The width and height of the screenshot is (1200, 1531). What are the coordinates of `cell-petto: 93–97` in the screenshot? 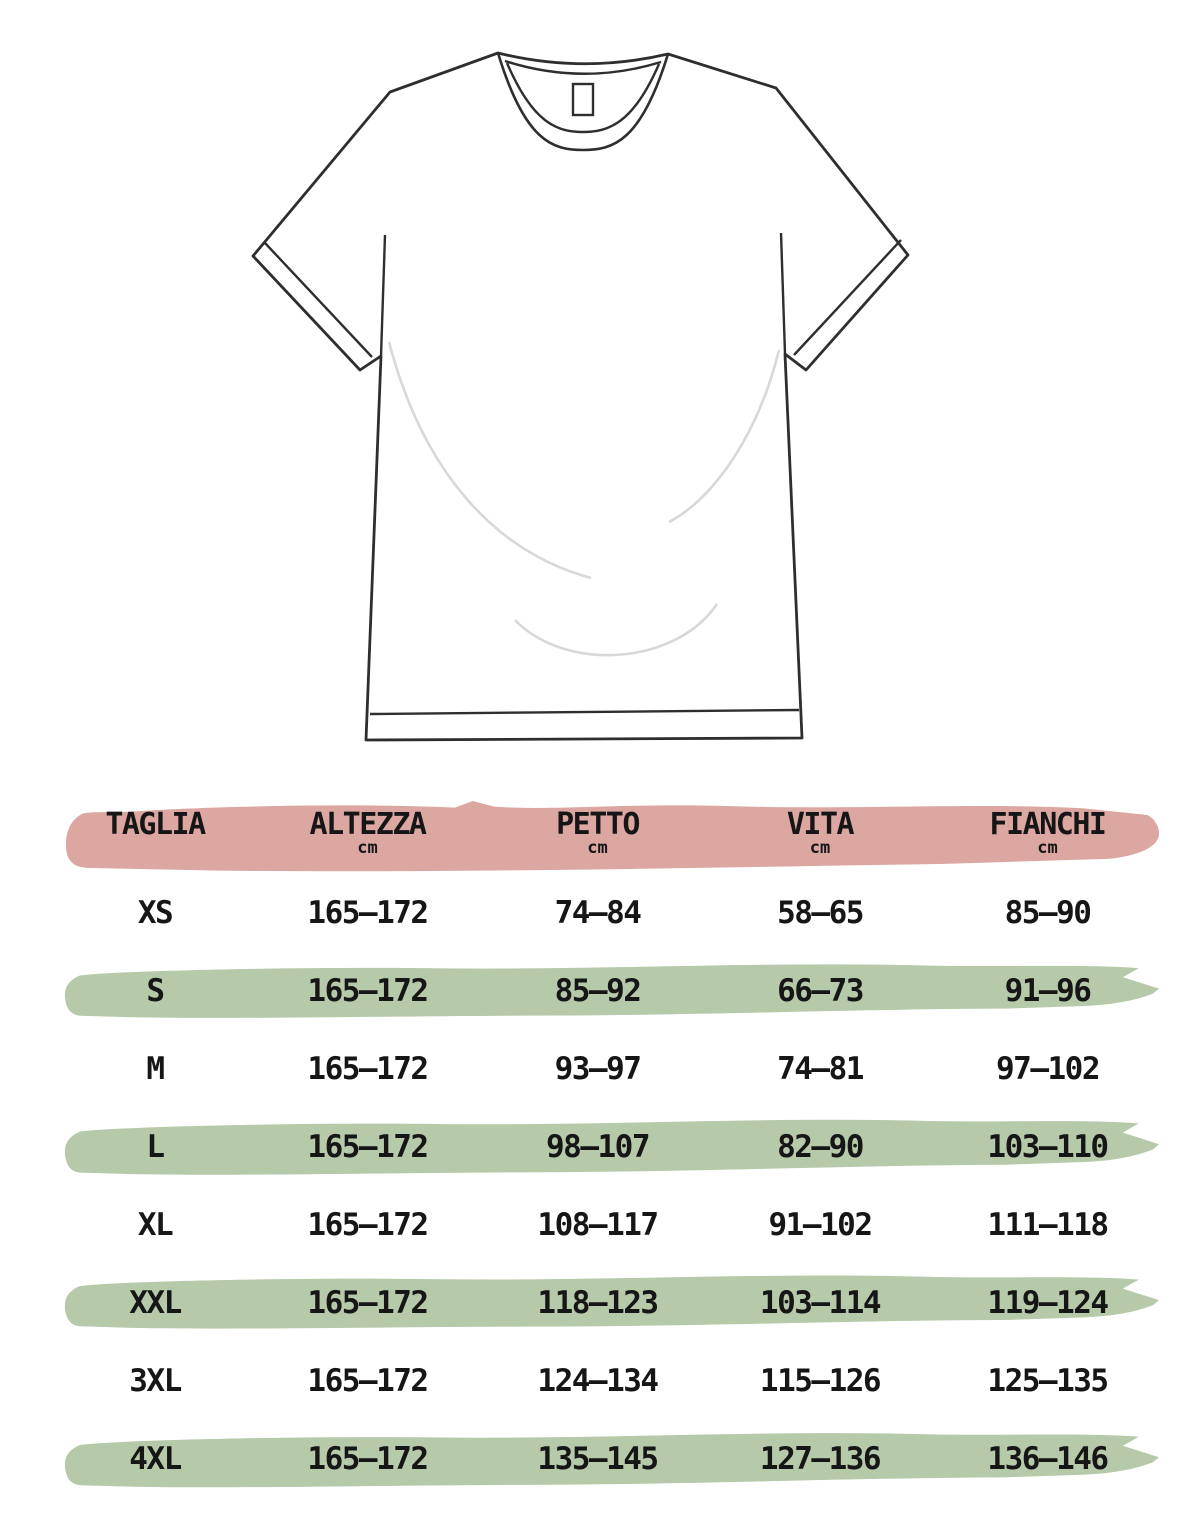 It's located at (598, 1069).